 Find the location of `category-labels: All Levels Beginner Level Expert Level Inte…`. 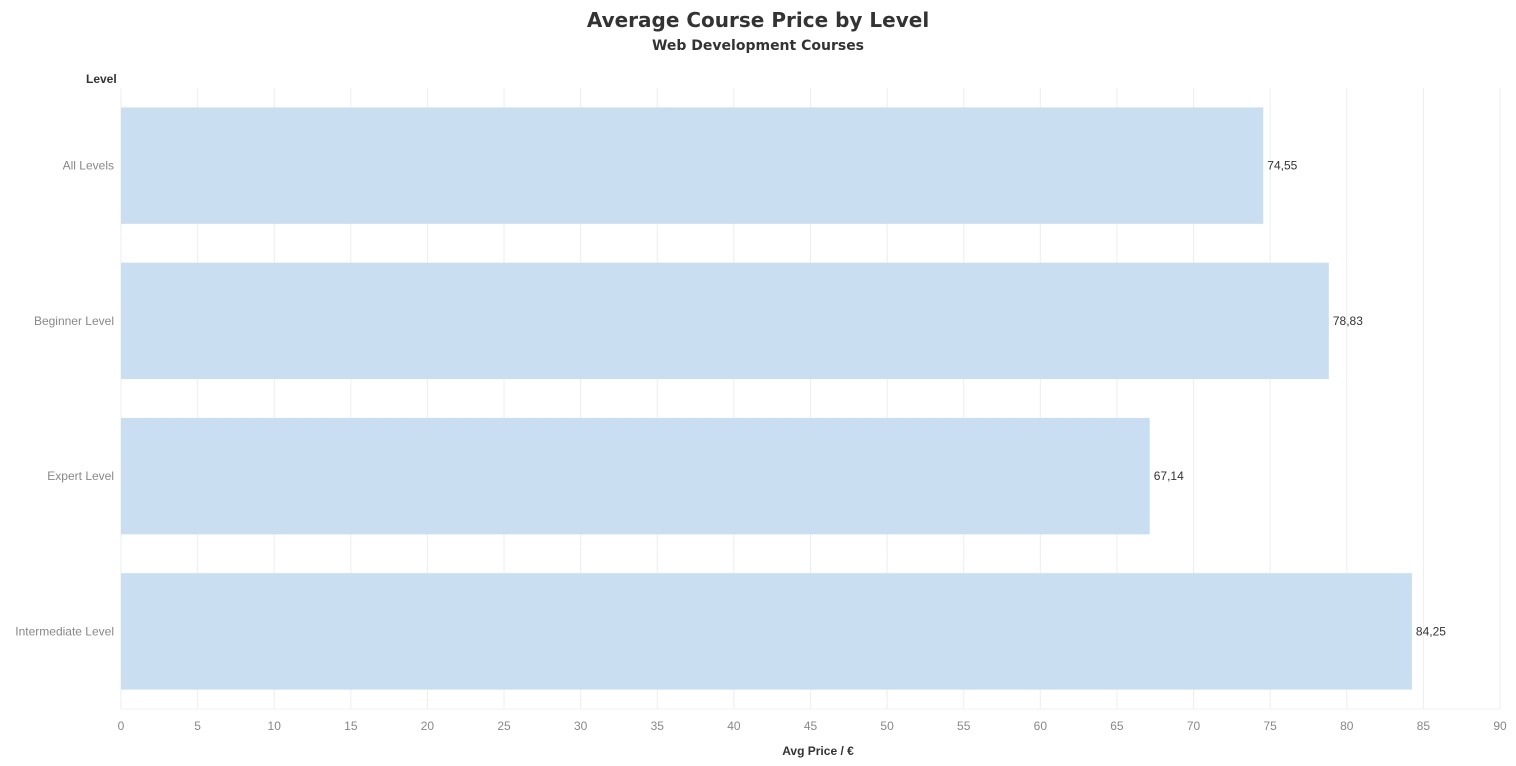

category-labels: All Levels Beginner Level Expert Level Inte… is located at coordinates (64, 399).